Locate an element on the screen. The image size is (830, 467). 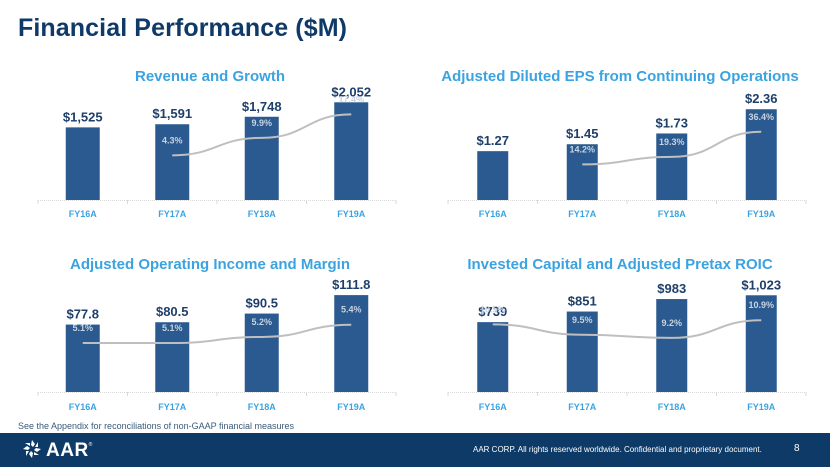
page-title: Financial Performance ($M) is located at coordinates (183, 28).